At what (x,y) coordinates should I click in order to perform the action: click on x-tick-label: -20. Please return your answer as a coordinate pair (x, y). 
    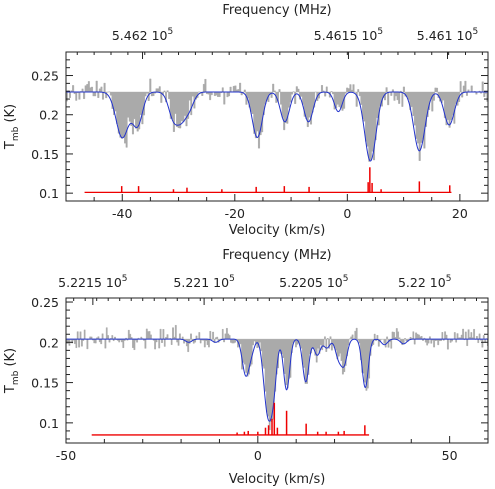
    Looking at the image, I should click on (235, 213).